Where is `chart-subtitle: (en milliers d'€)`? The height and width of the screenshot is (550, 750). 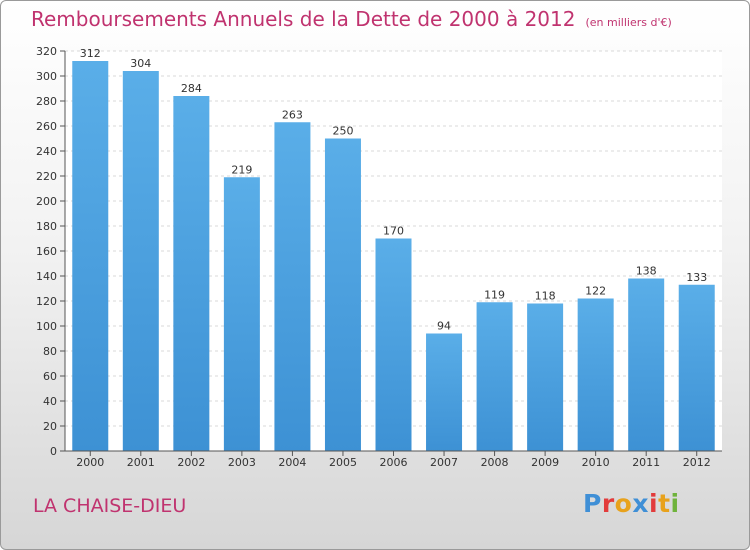
chart-subtitle: (en milliers d'€) is located at coordinates (628, 22).